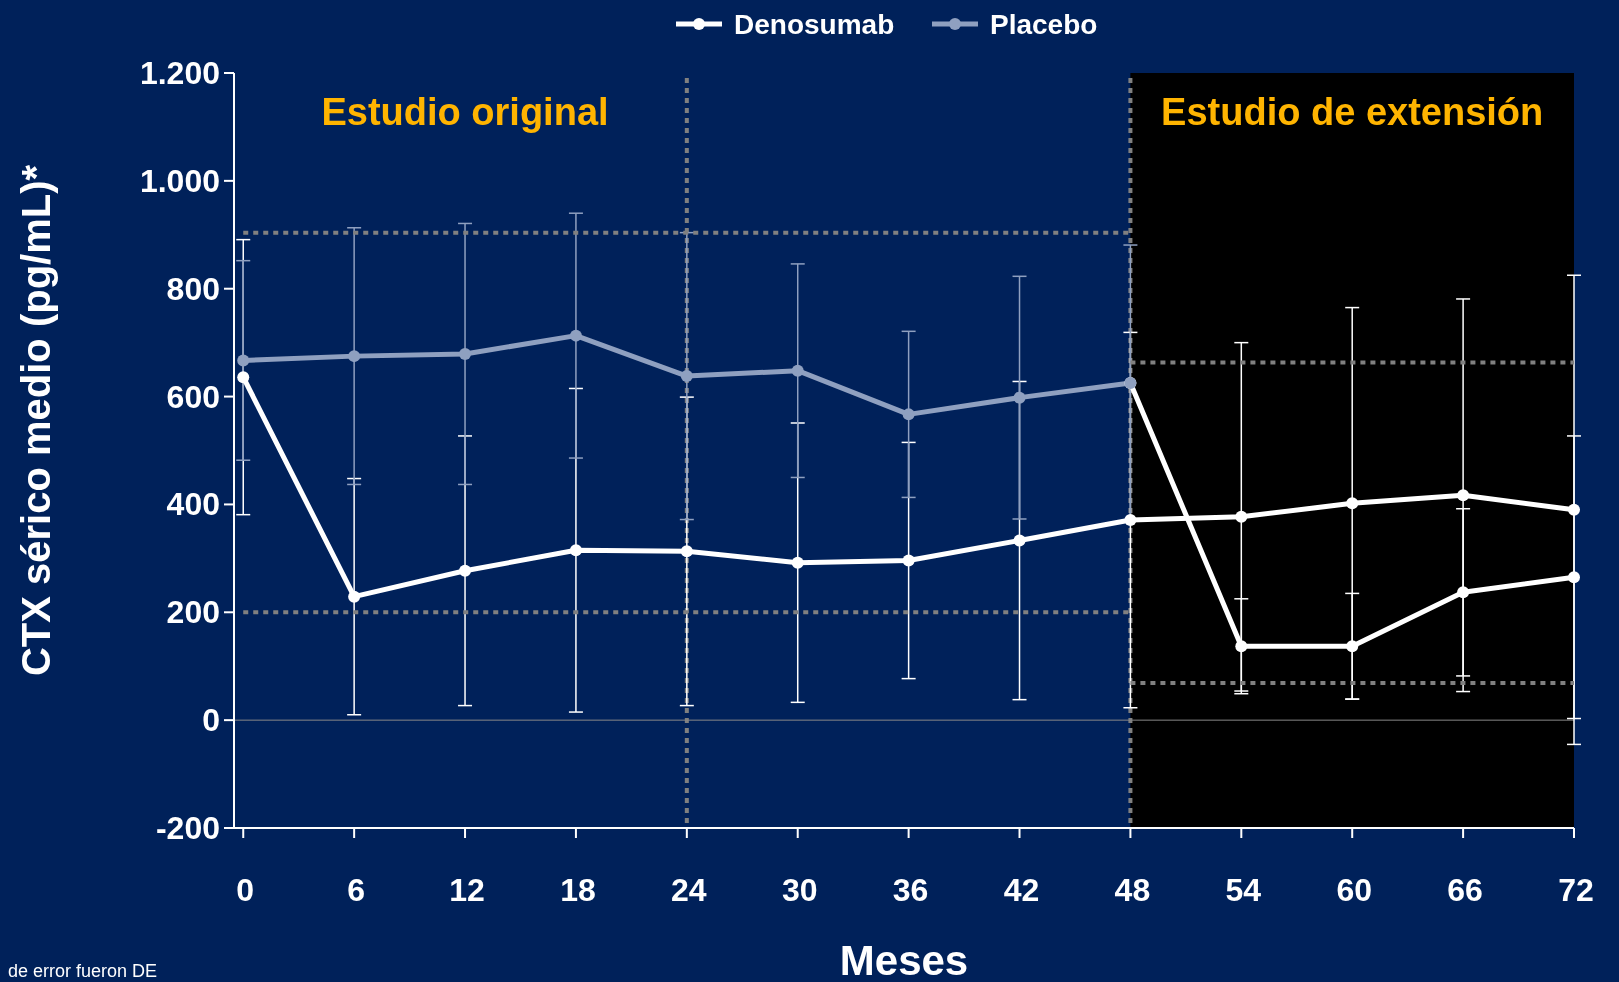  What do you see at coordinates (1044, 24) in the screenshot?
I see `legend-label: Placebo` at bounding box center [1044, 24].